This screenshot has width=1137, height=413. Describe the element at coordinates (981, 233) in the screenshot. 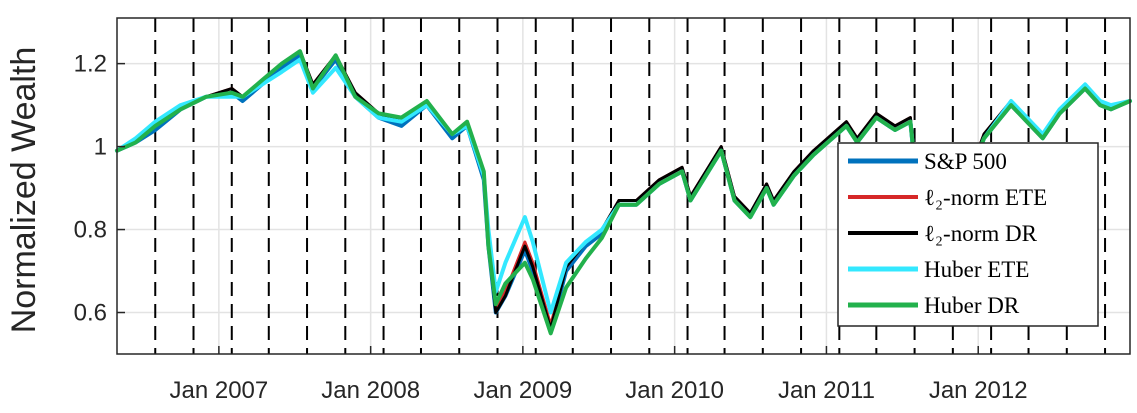

I see `legend-label-2: ℓ₂-norm DR` at that location.